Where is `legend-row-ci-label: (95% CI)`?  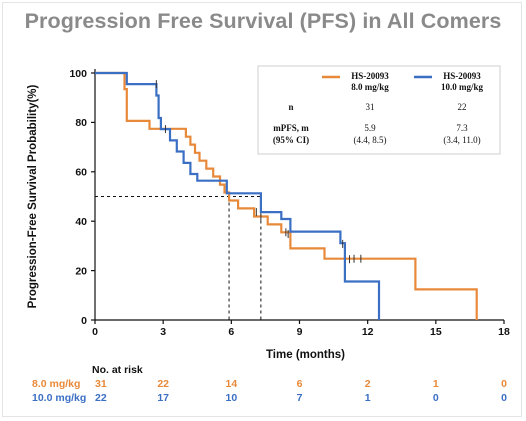 legend-row-ci-label: (95% CI) is located at coordinates (291, 140).